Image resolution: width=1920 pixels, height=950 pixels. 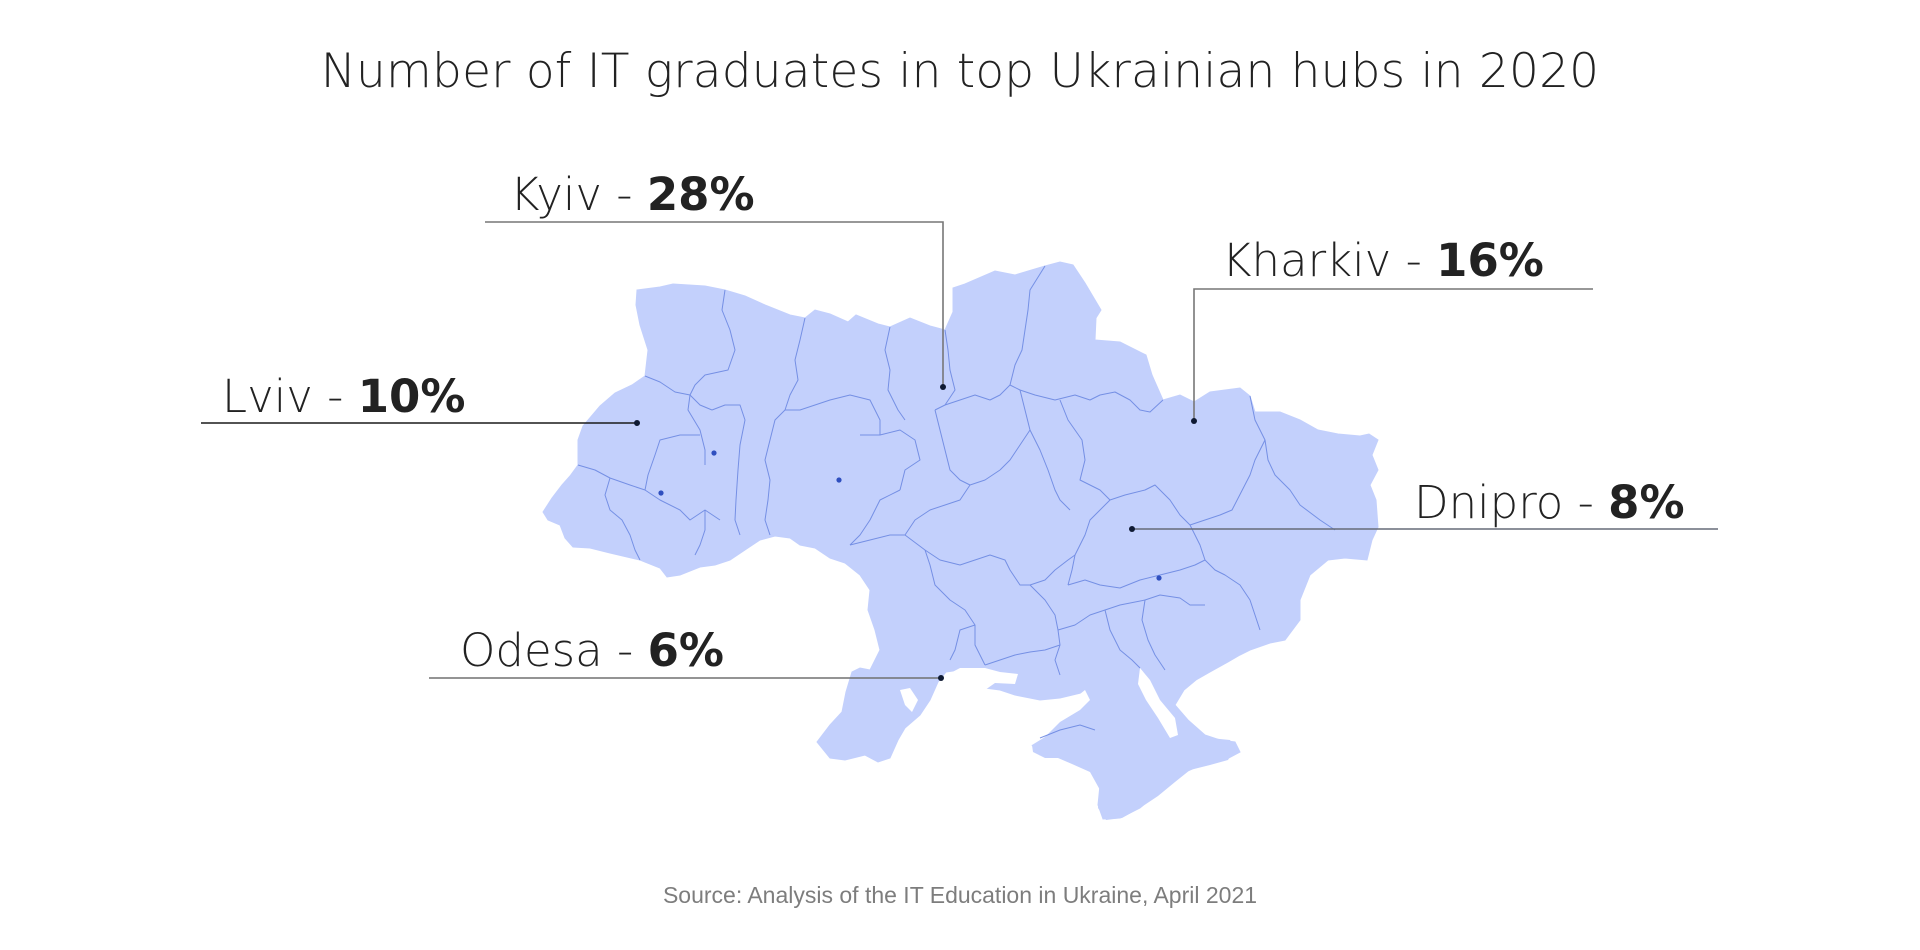 What do you see at coordinates (1132, 529) in the screenshot?
I see `dnipro-dot` at bounding box center [1132, 529].